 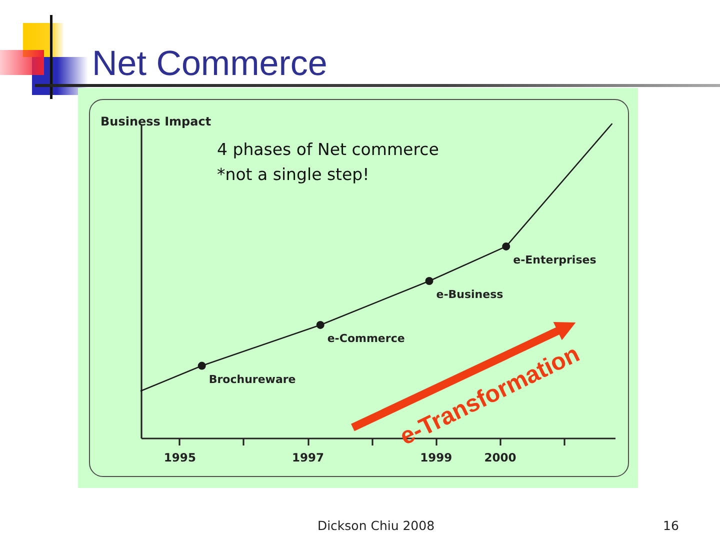 What do you see at coordinates (180, 457) in the screenshot?
I see `x-tick-label: 1995` at bounding box center [180, 457].